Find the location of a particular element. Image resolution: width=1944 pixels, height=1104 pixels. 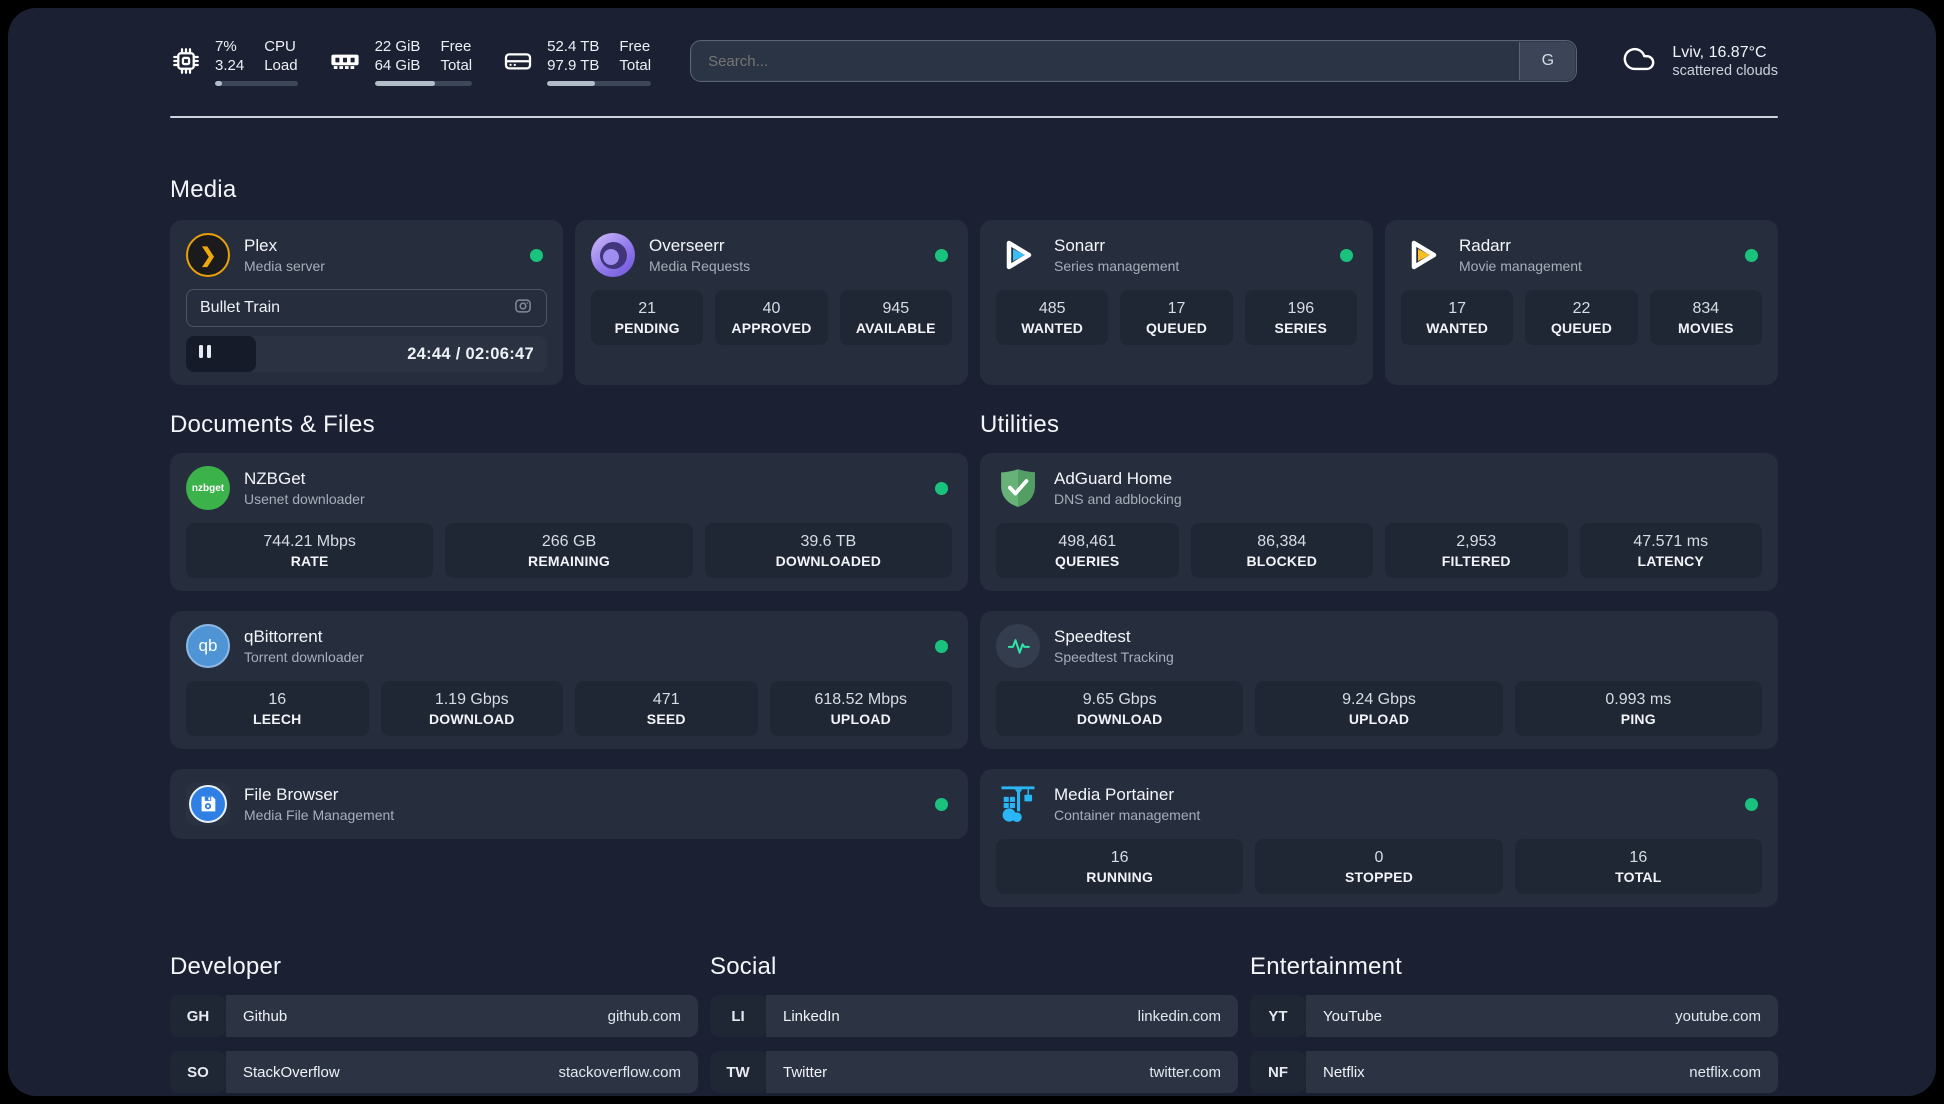

stat-value: 9.65 Gbps is located at coordinates (1119, 699).